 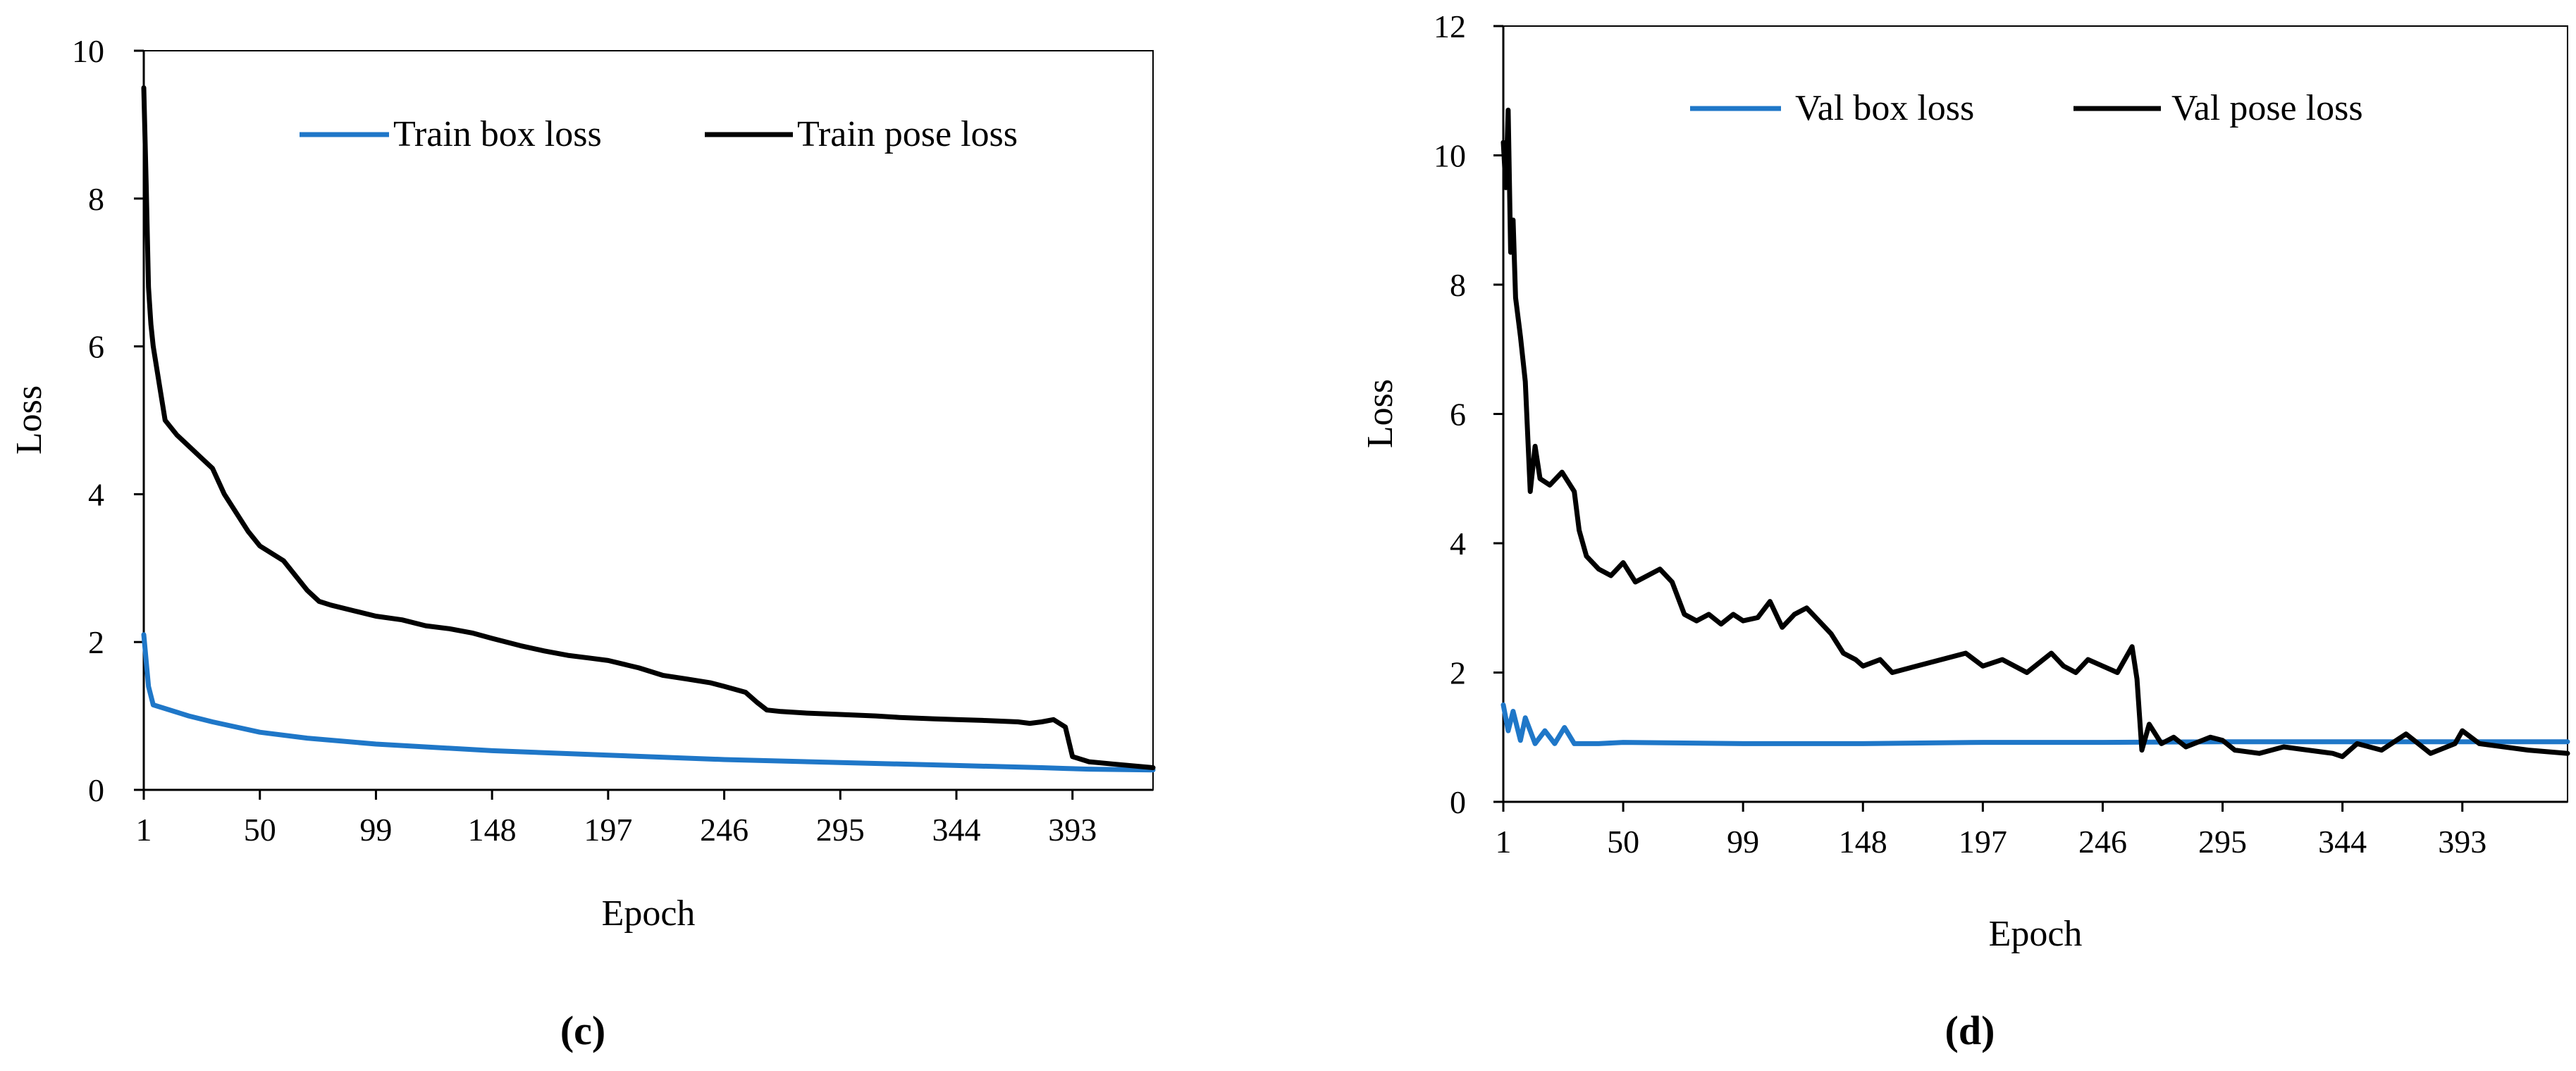 What do you see at coordinates (659, 134) in the screenshot?
I see `legend-c: Train box loss Train pose loss` at bounding box center [659, 134].